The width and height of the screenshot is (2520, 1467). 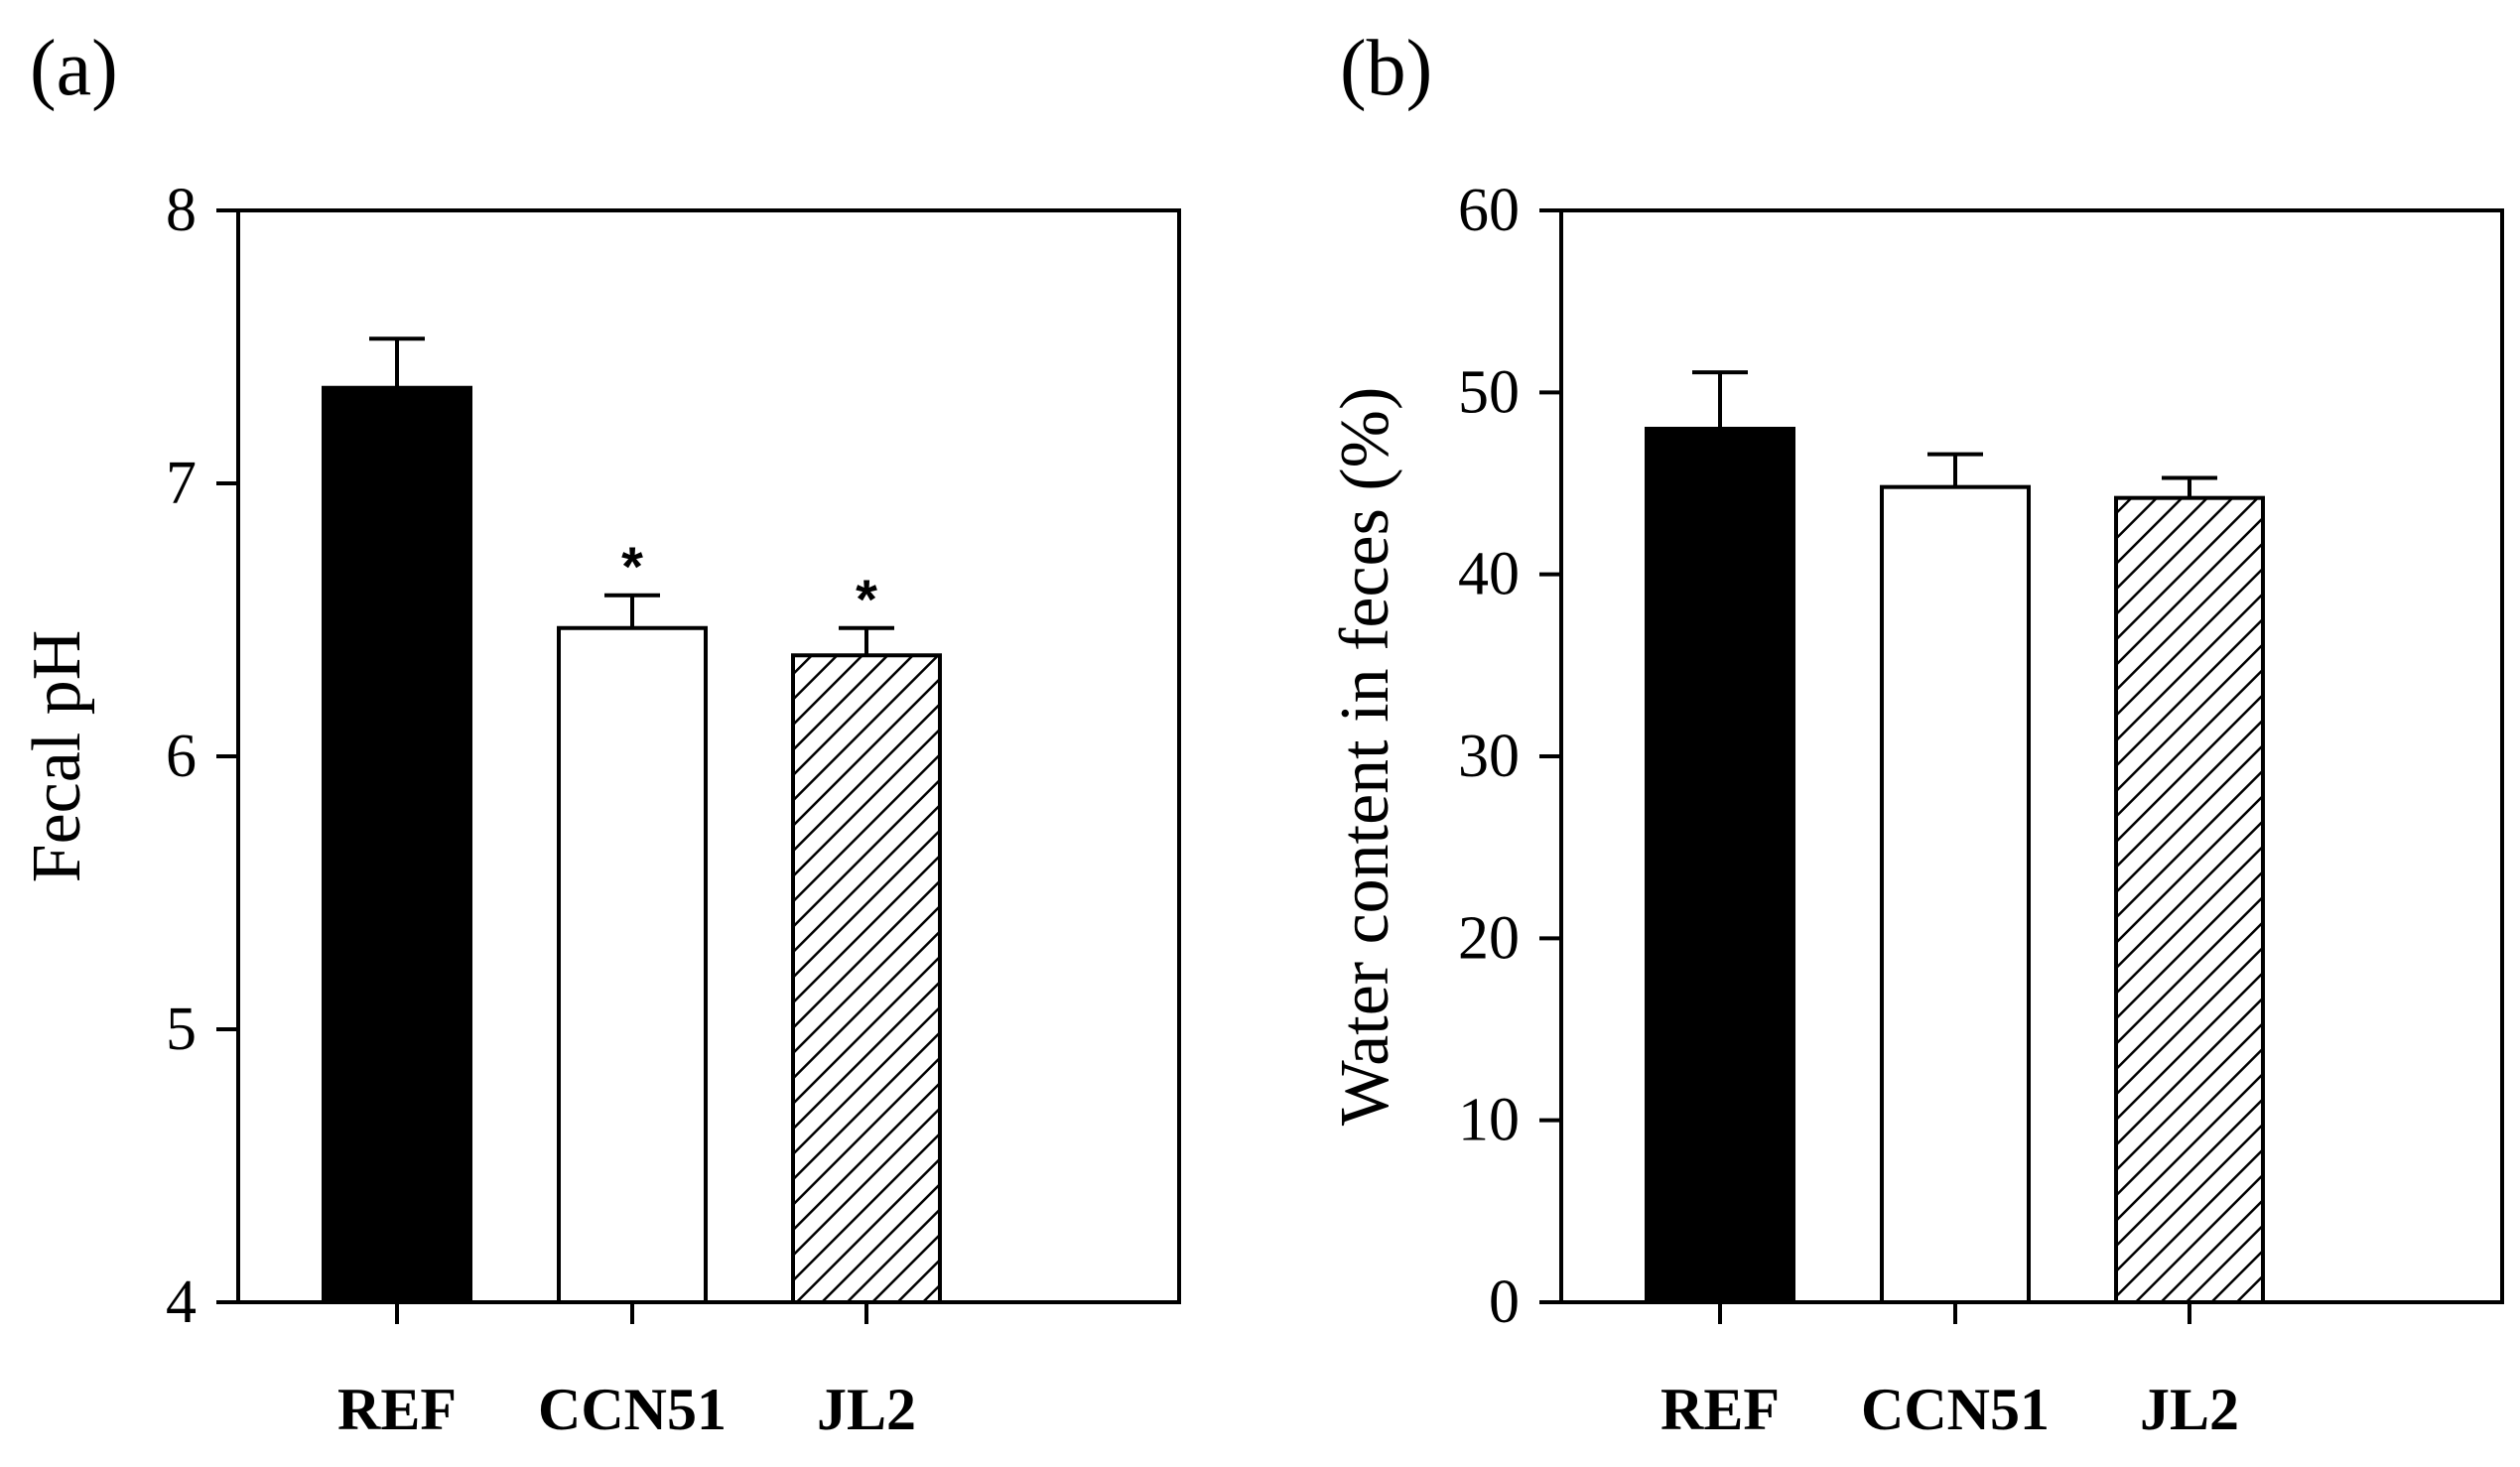 I want to click on y-tick-label: 7, so click(x=181, y=483).